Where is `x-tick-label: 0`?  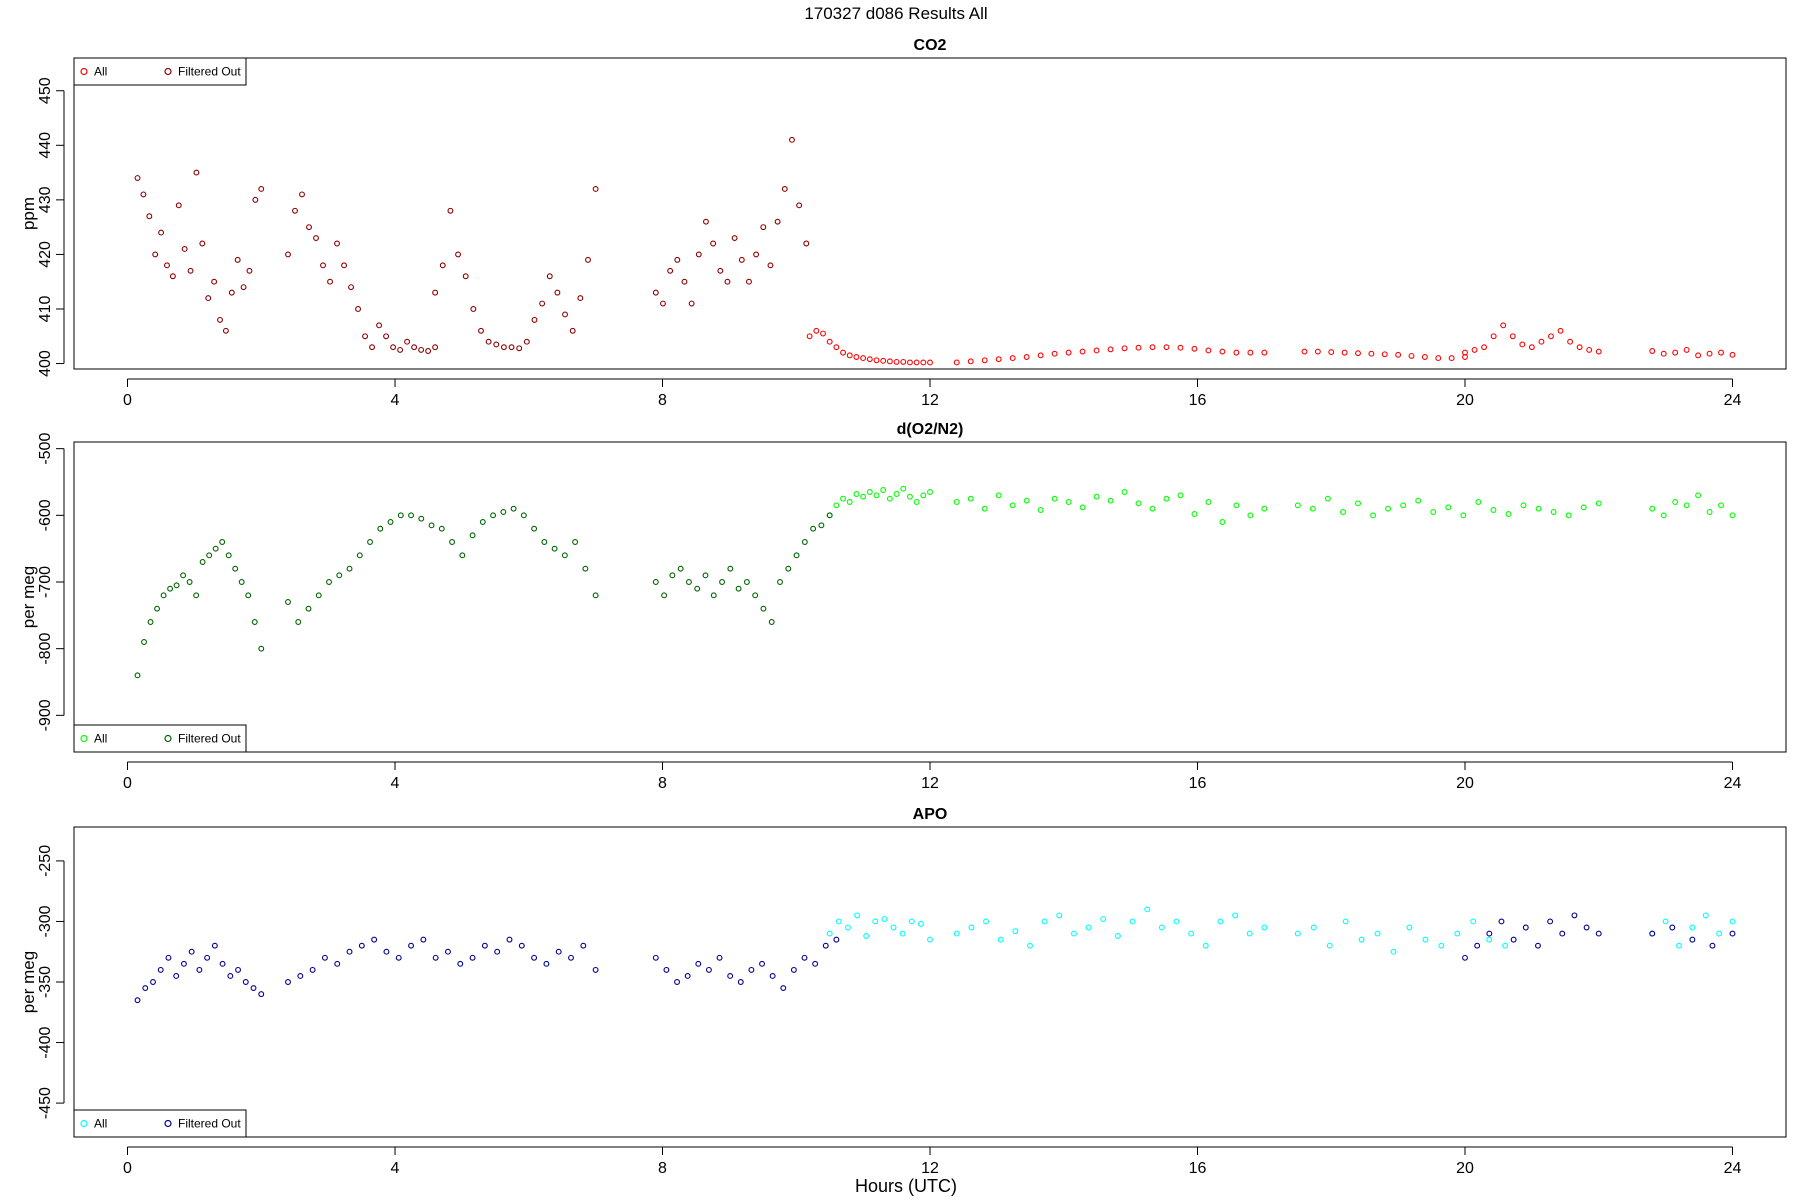 x-tick-label: 0 is located at coordinates (127, 1168).